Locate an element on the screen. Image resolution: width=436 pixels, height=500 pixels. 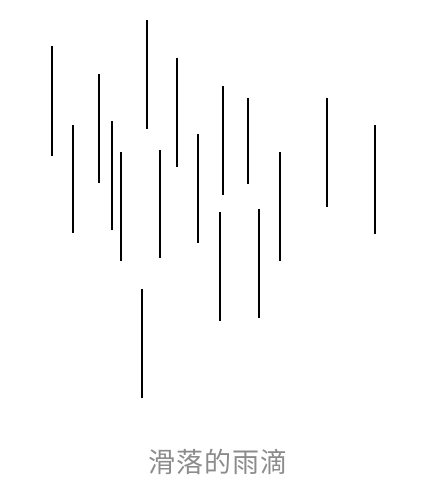
caption: 滑落的雨滴 is located at coordinates (218, 463).